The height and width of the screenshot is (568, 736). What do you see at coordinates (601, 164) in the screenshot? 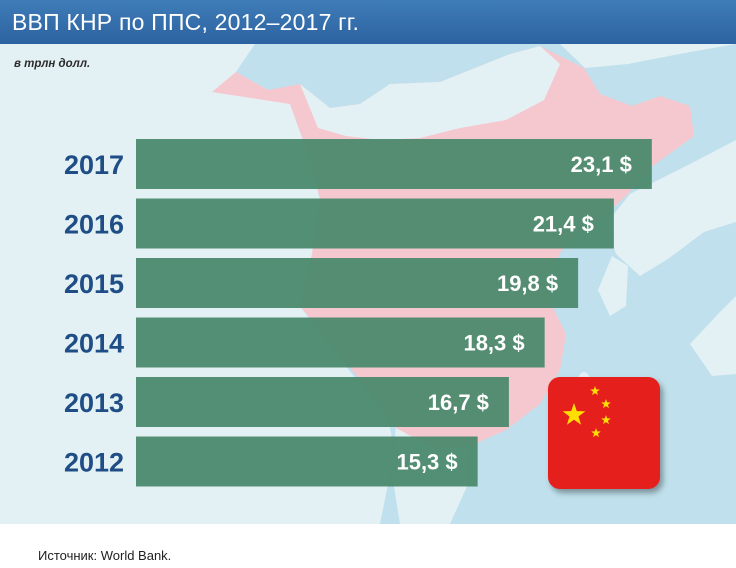
I see `value-label-2017: 23,1 $` at bounding box center [601, 164].